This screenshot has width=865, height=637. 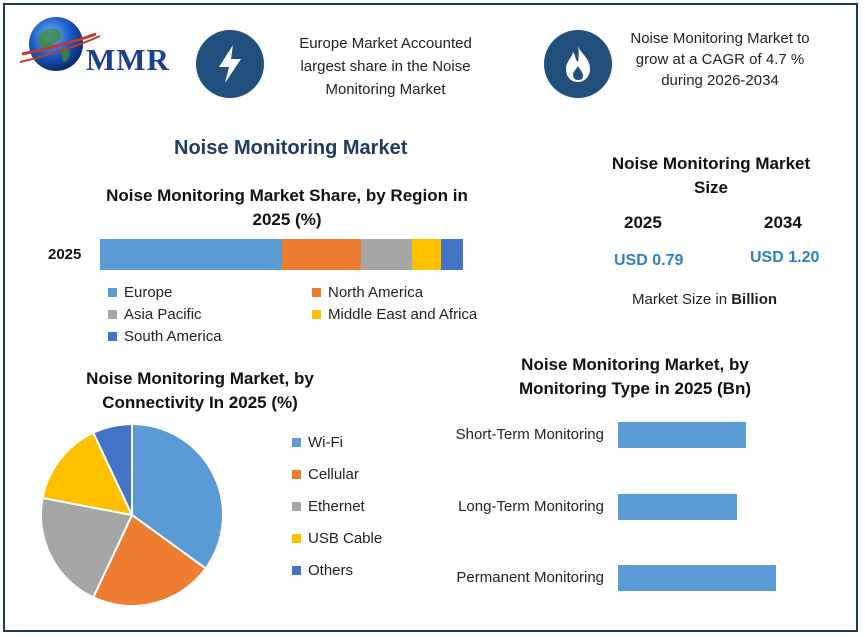 I want to click on mmr-logo: MMR, so click(x=96, y=47).